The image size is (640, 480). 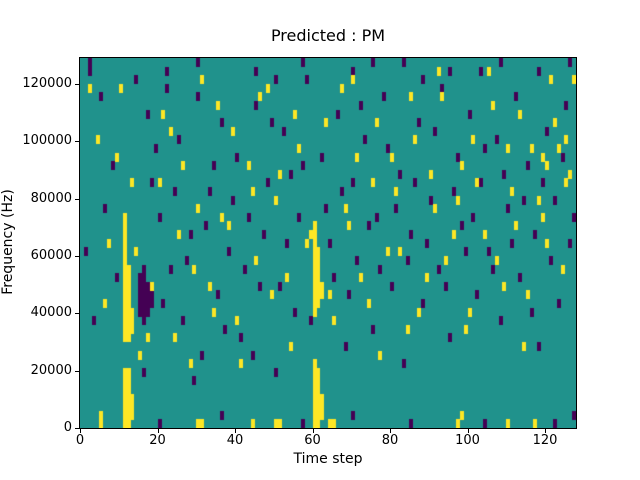 What do you see at coordinates (312, 440) in the screenshot?
I see `x-tick-label: 60` at bounding box center [312, 440].